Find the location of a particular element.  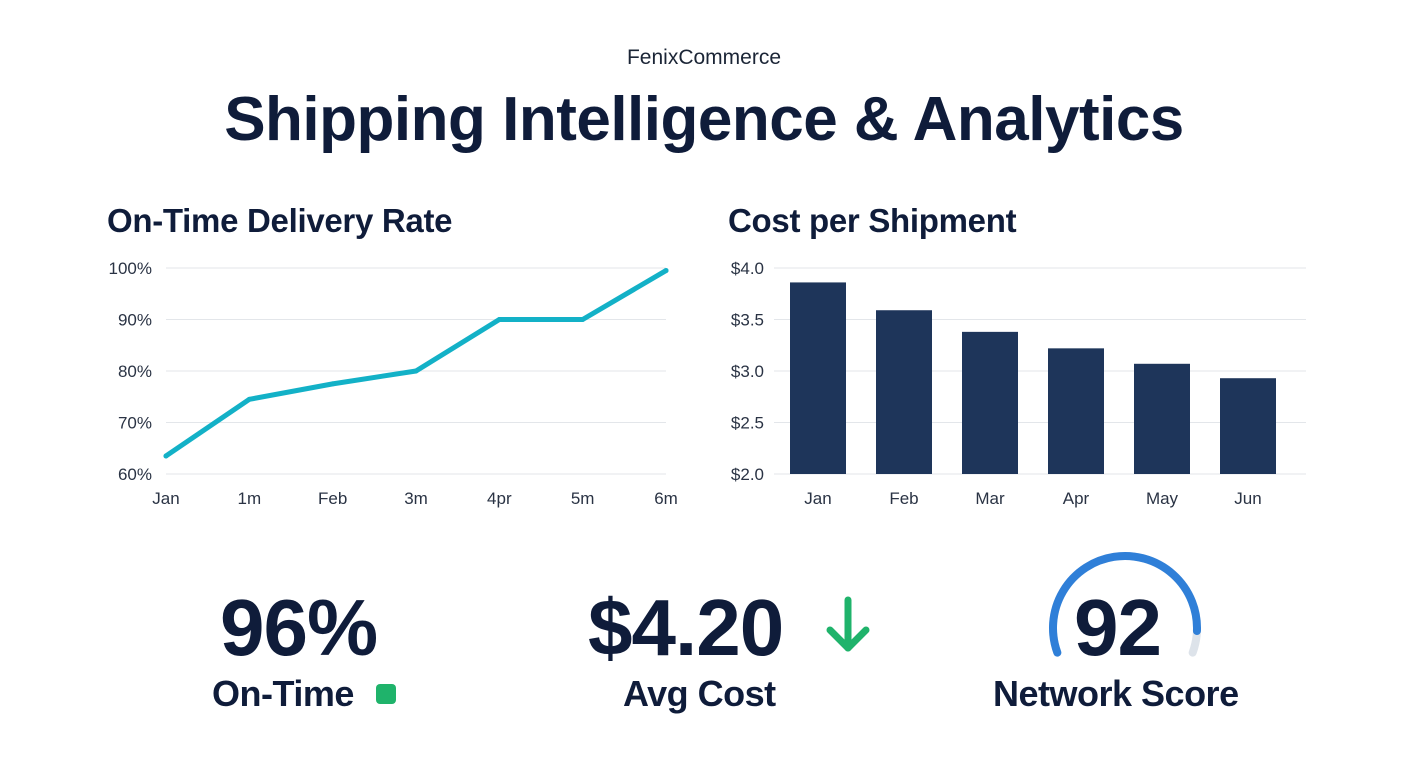

green-square-icon is located at coordinates (386, 694).